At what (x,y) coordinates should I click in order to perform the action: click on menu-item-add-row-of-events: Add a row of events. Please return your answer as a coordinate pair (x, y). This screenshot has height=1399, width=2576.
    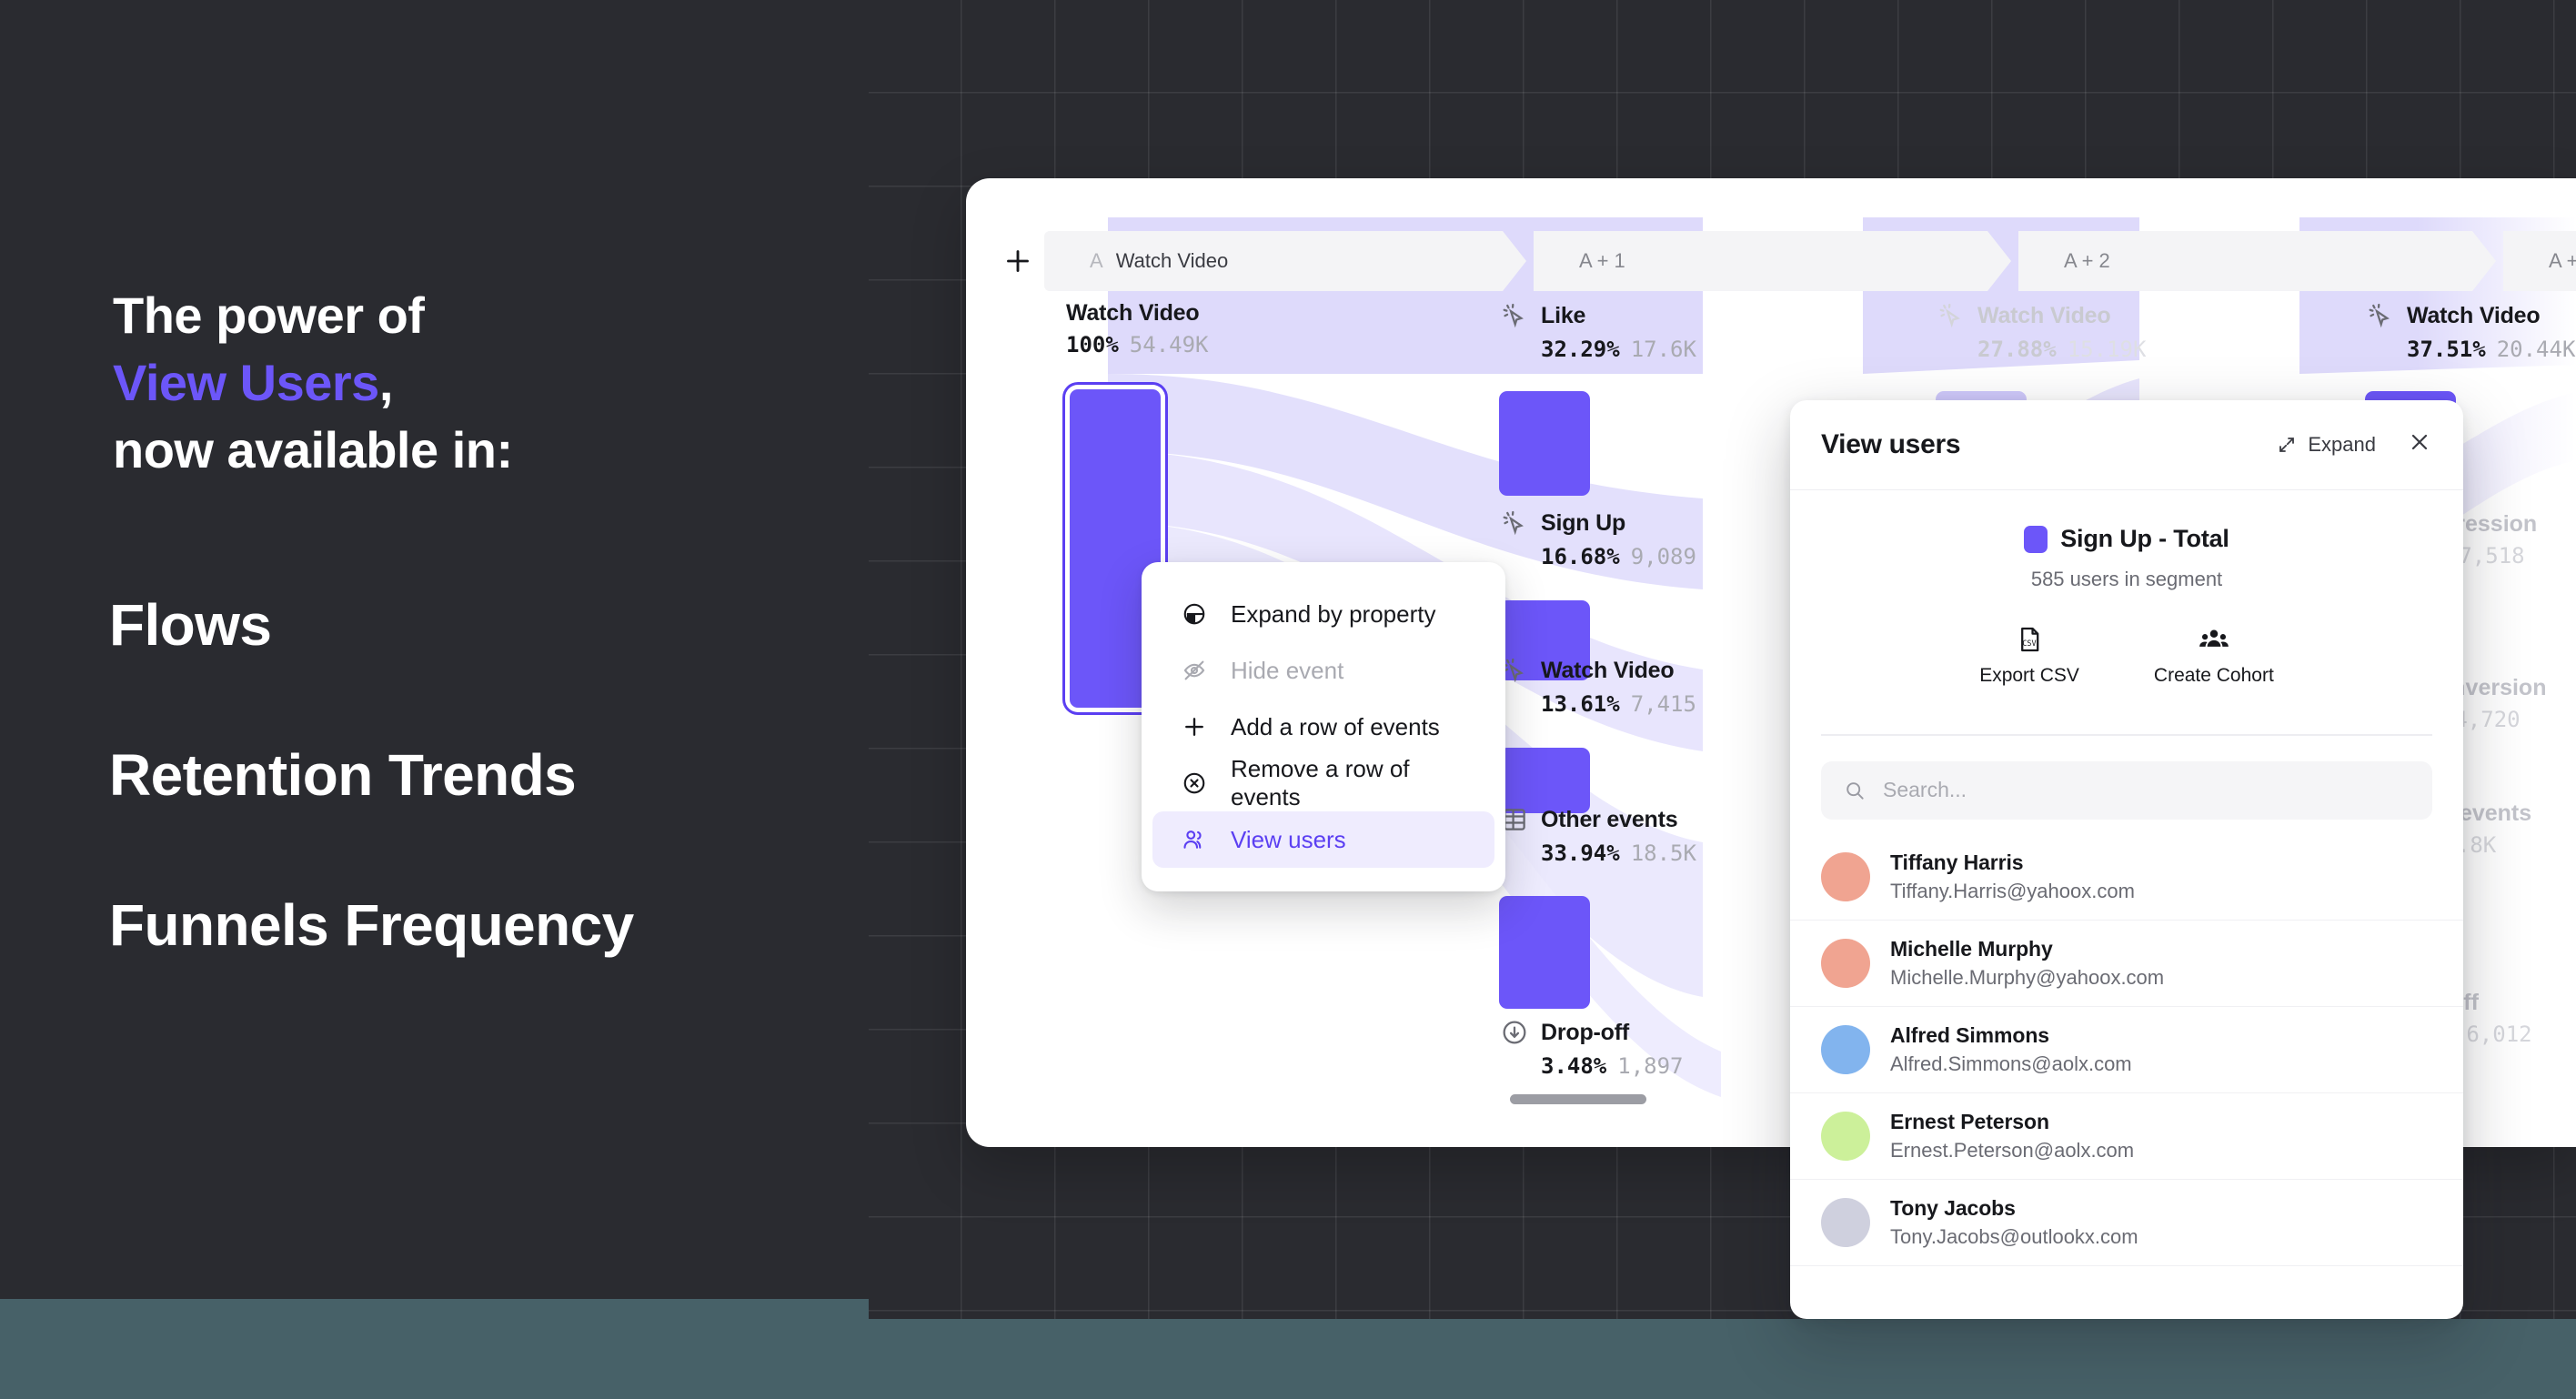
    Looking at the image, I should click on (1323, 727).